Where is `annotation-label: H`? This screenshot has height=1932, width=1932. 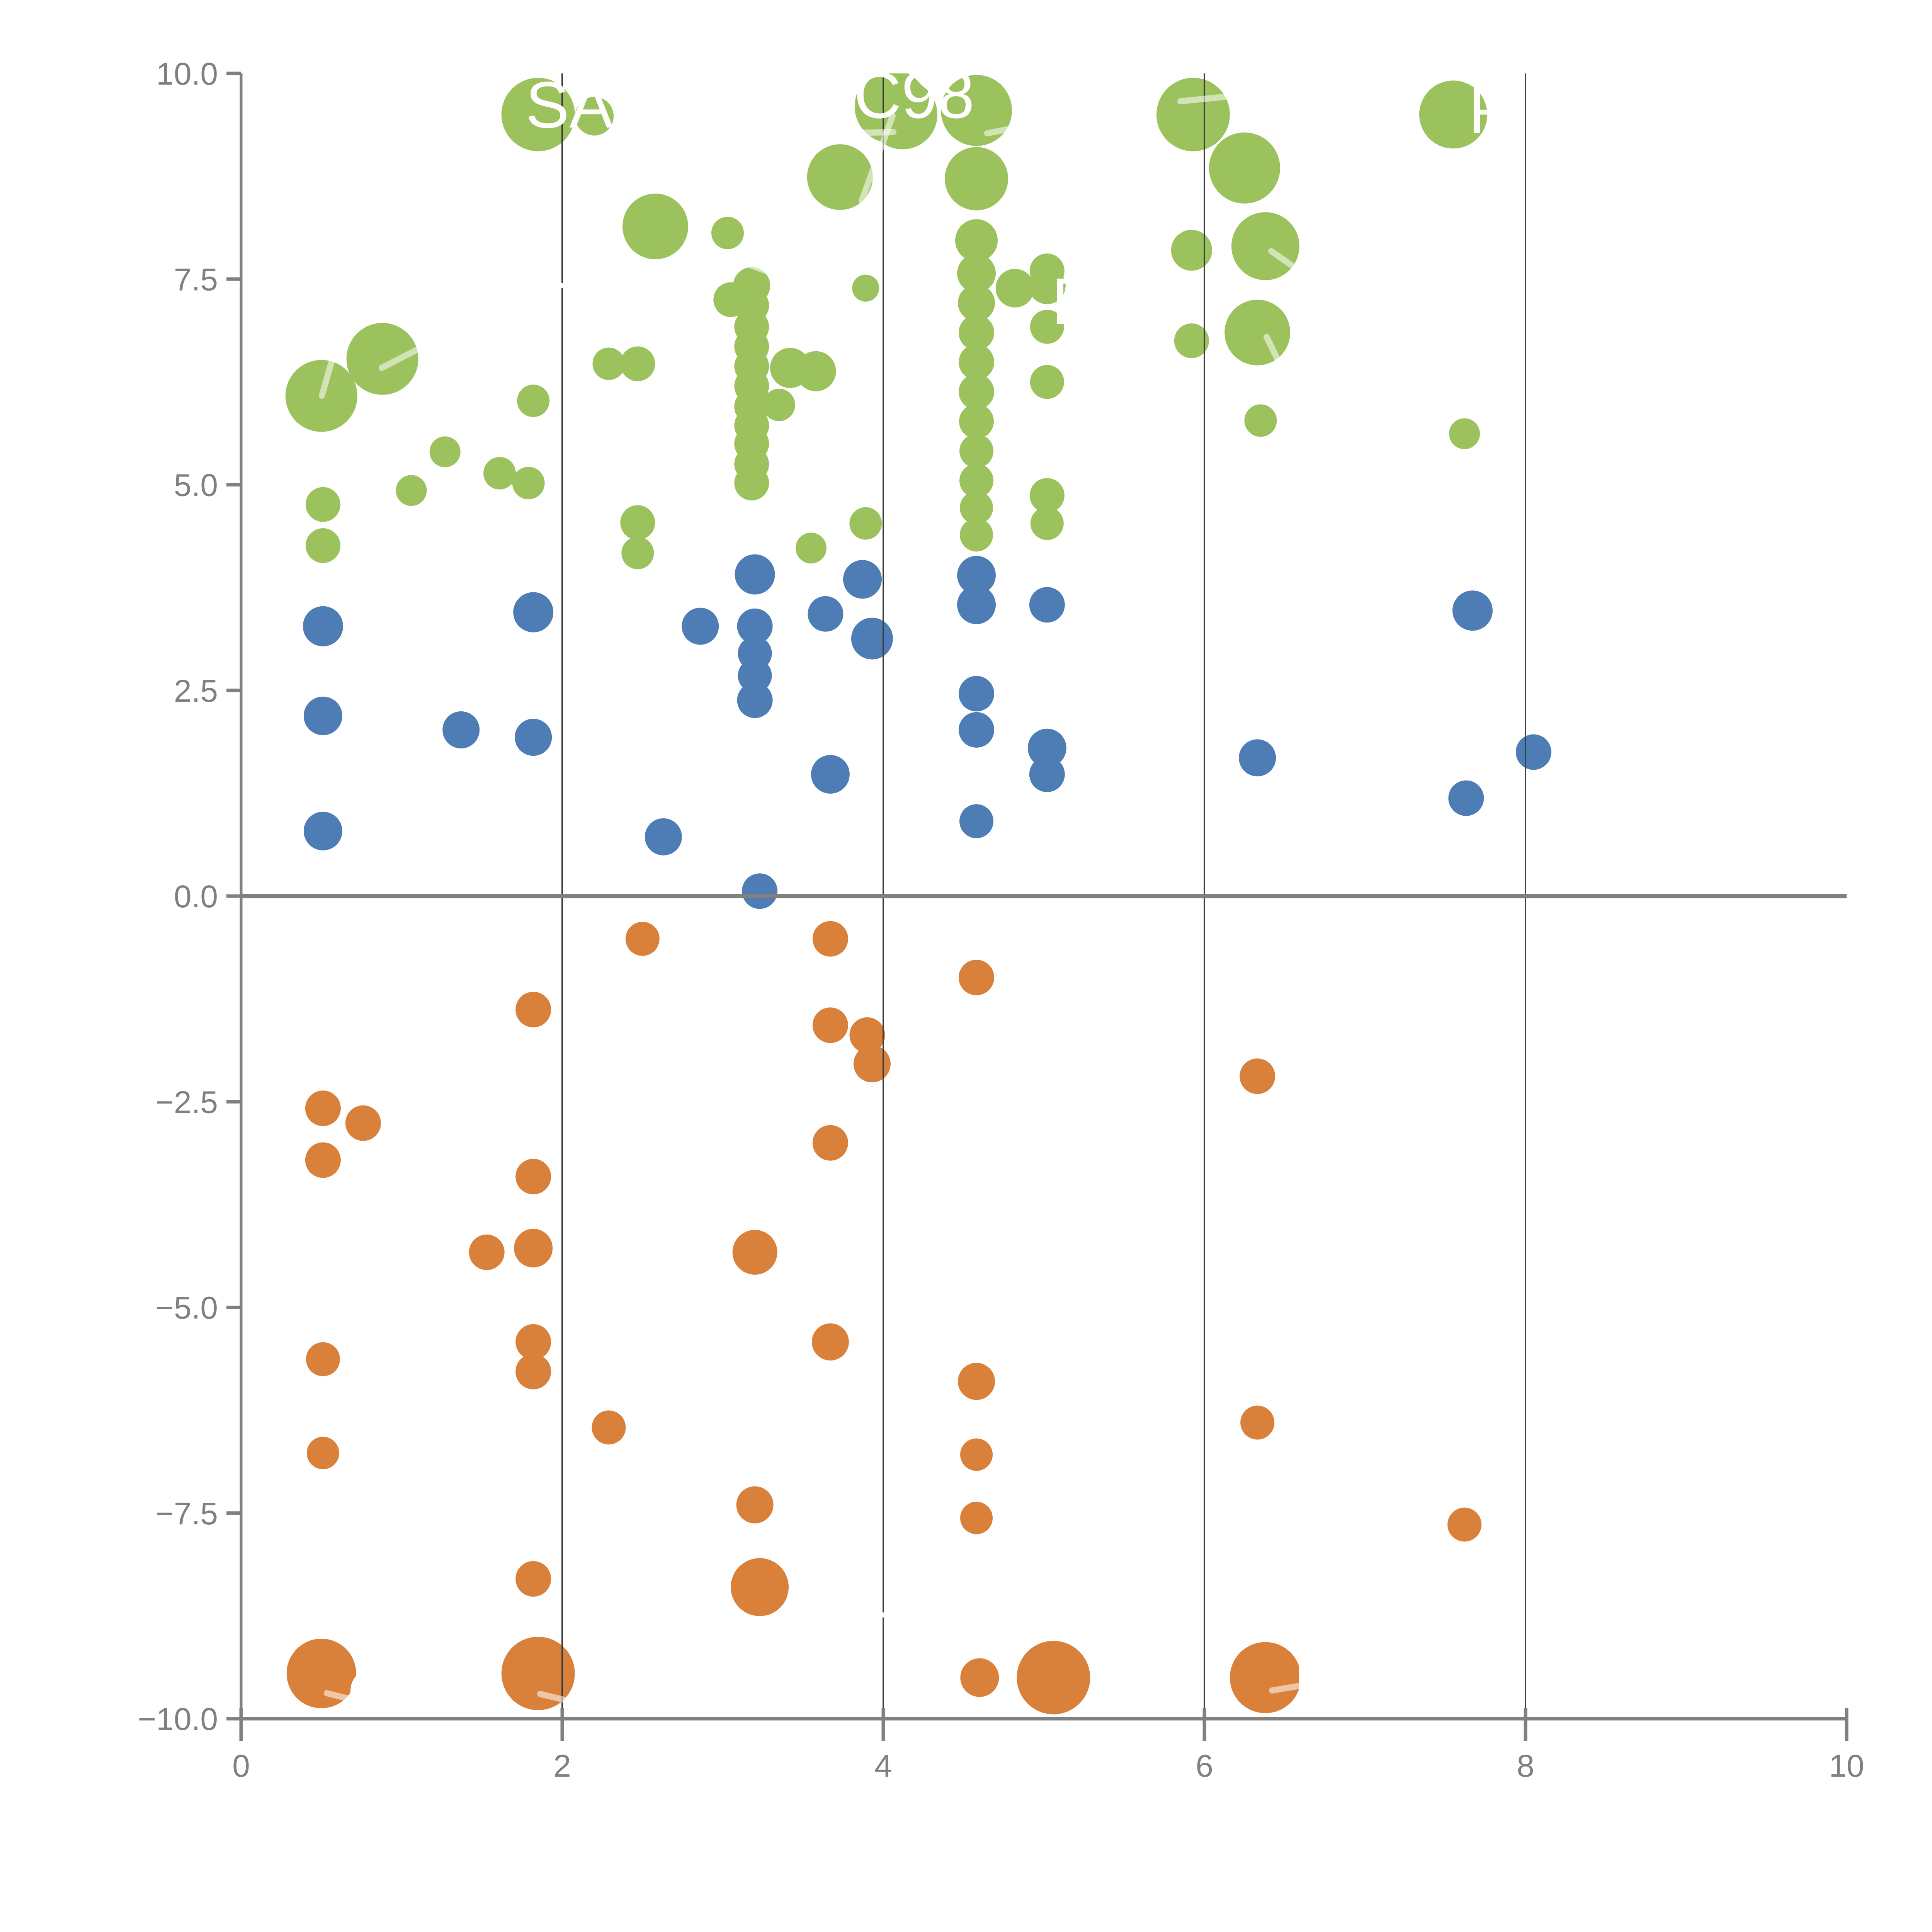
annotation-label: H is located at coordinates (563, 287).